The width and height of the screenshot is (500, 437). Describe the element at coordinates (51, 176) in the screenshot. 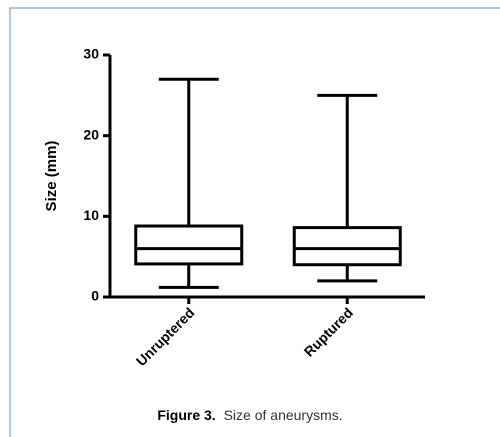

I see `y-axis-label: Size (mm)` at that location.